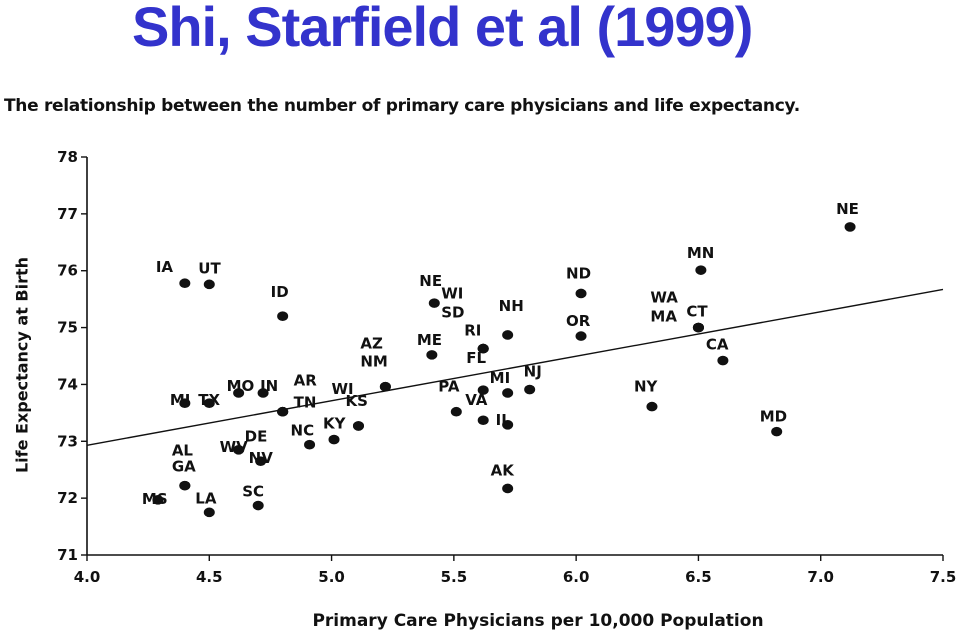  Describe the element at coordinates (206, 498) in the screenshot. I see `point-label: LA` at that location.